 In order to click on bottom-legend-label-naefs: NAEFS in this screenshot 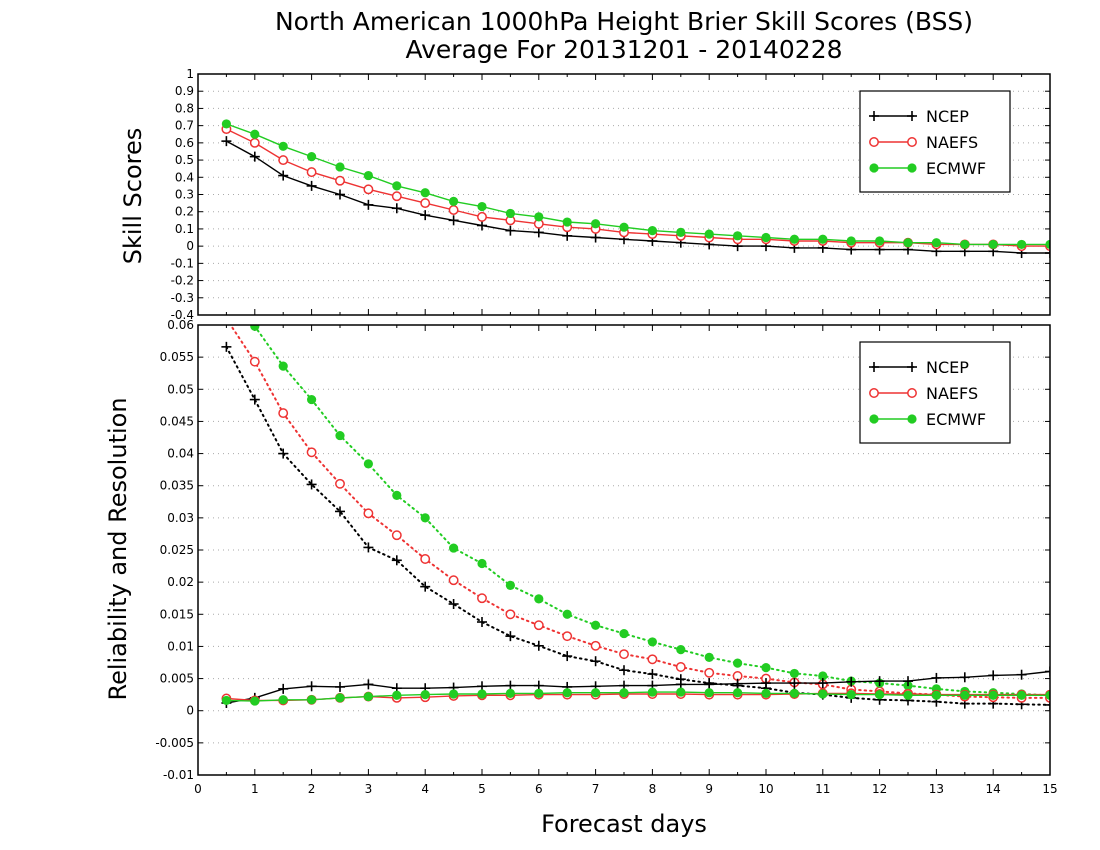, I will do `click(952, 393)`.